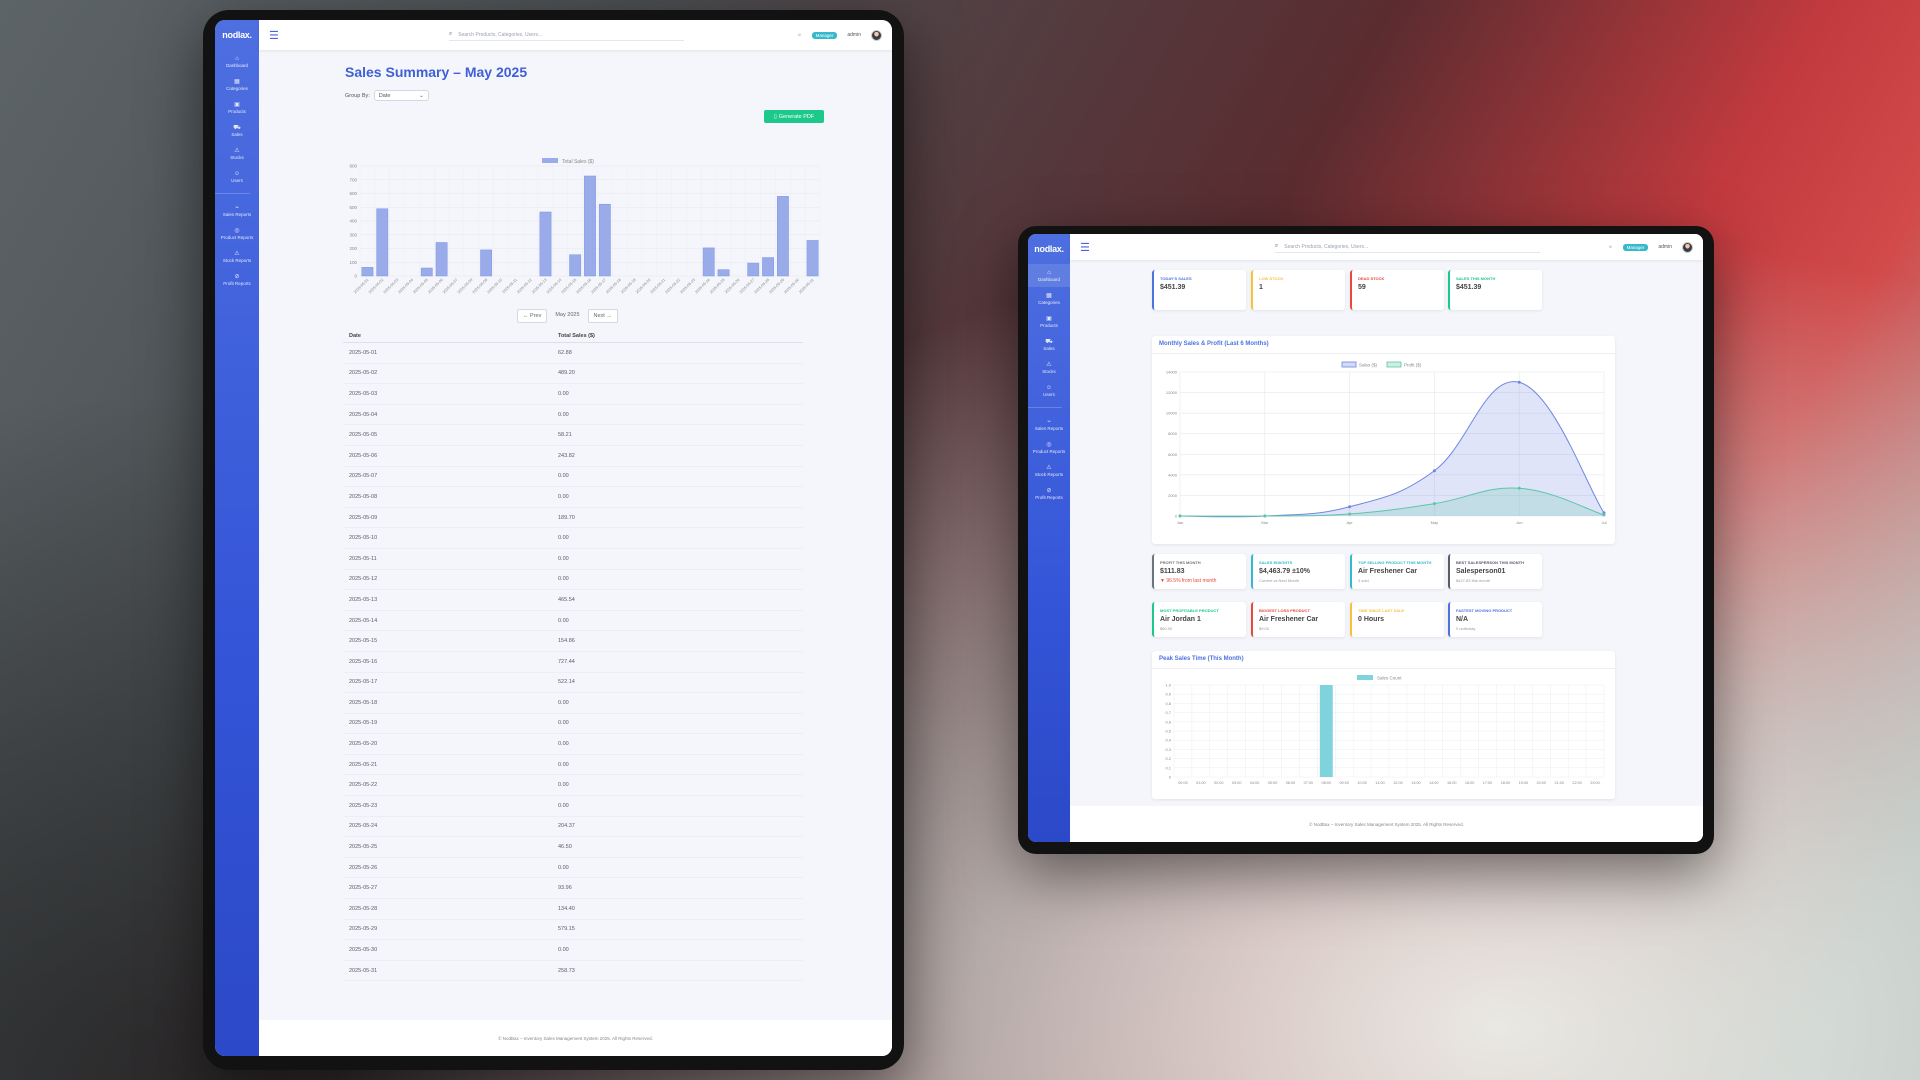 The height and width of the screenshot is (1080, 1920). Describe the element at coordinates (1189, 610) in the screenshot. I see `info-card-label: MOST PROFITABLE PRODUCT` at that location.